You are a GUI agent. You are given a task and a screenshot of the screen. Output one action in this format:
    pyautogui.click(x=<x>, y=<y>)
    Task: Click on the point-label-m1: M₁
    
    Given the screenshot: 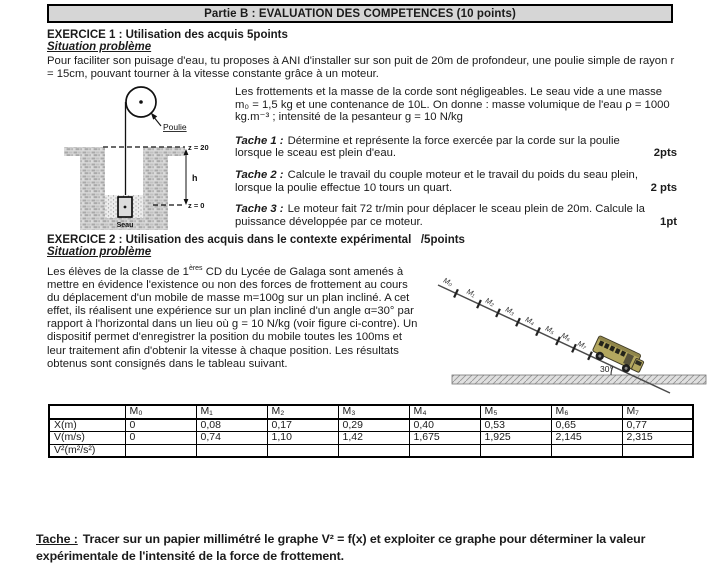 What is the action you would take?
    pyautogui.click(x=471, y=293)
    